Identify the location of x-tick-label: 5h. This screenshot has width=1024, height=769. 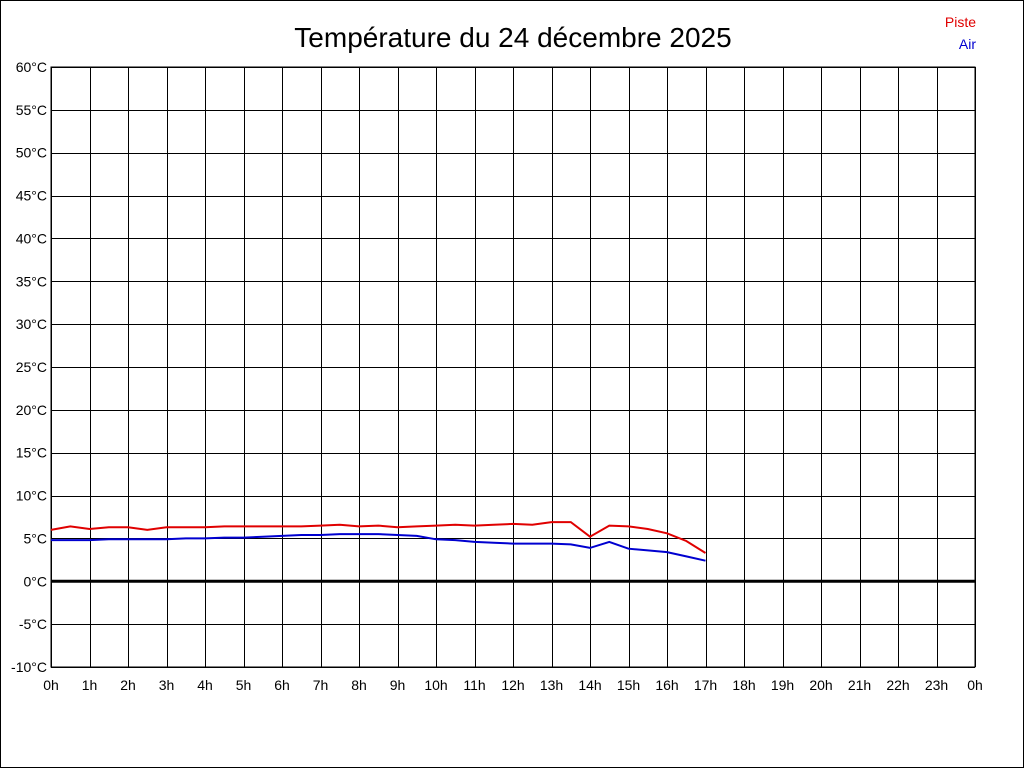
(244, 685).